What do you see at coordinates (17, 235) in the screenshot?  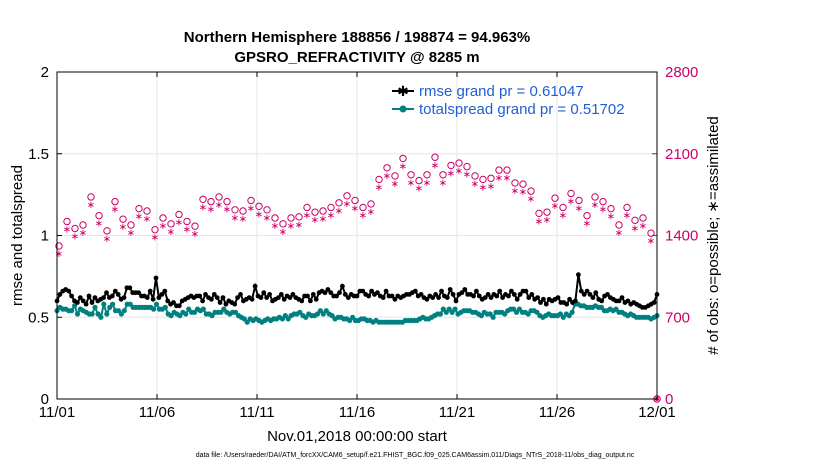 I see `y-axis-label: rmse and totalspread` at bounding box center [17, 235].